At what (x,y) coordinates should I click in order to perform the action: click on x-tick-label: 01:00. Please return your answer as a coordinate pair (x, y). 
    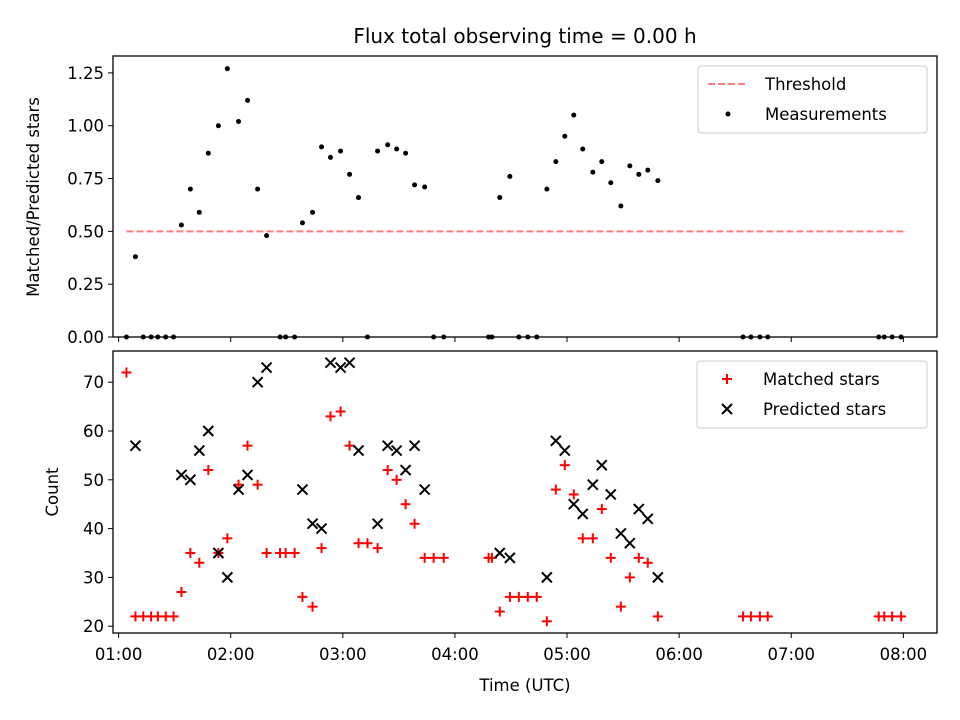
    Looking at the image, I should click on (119, 654).